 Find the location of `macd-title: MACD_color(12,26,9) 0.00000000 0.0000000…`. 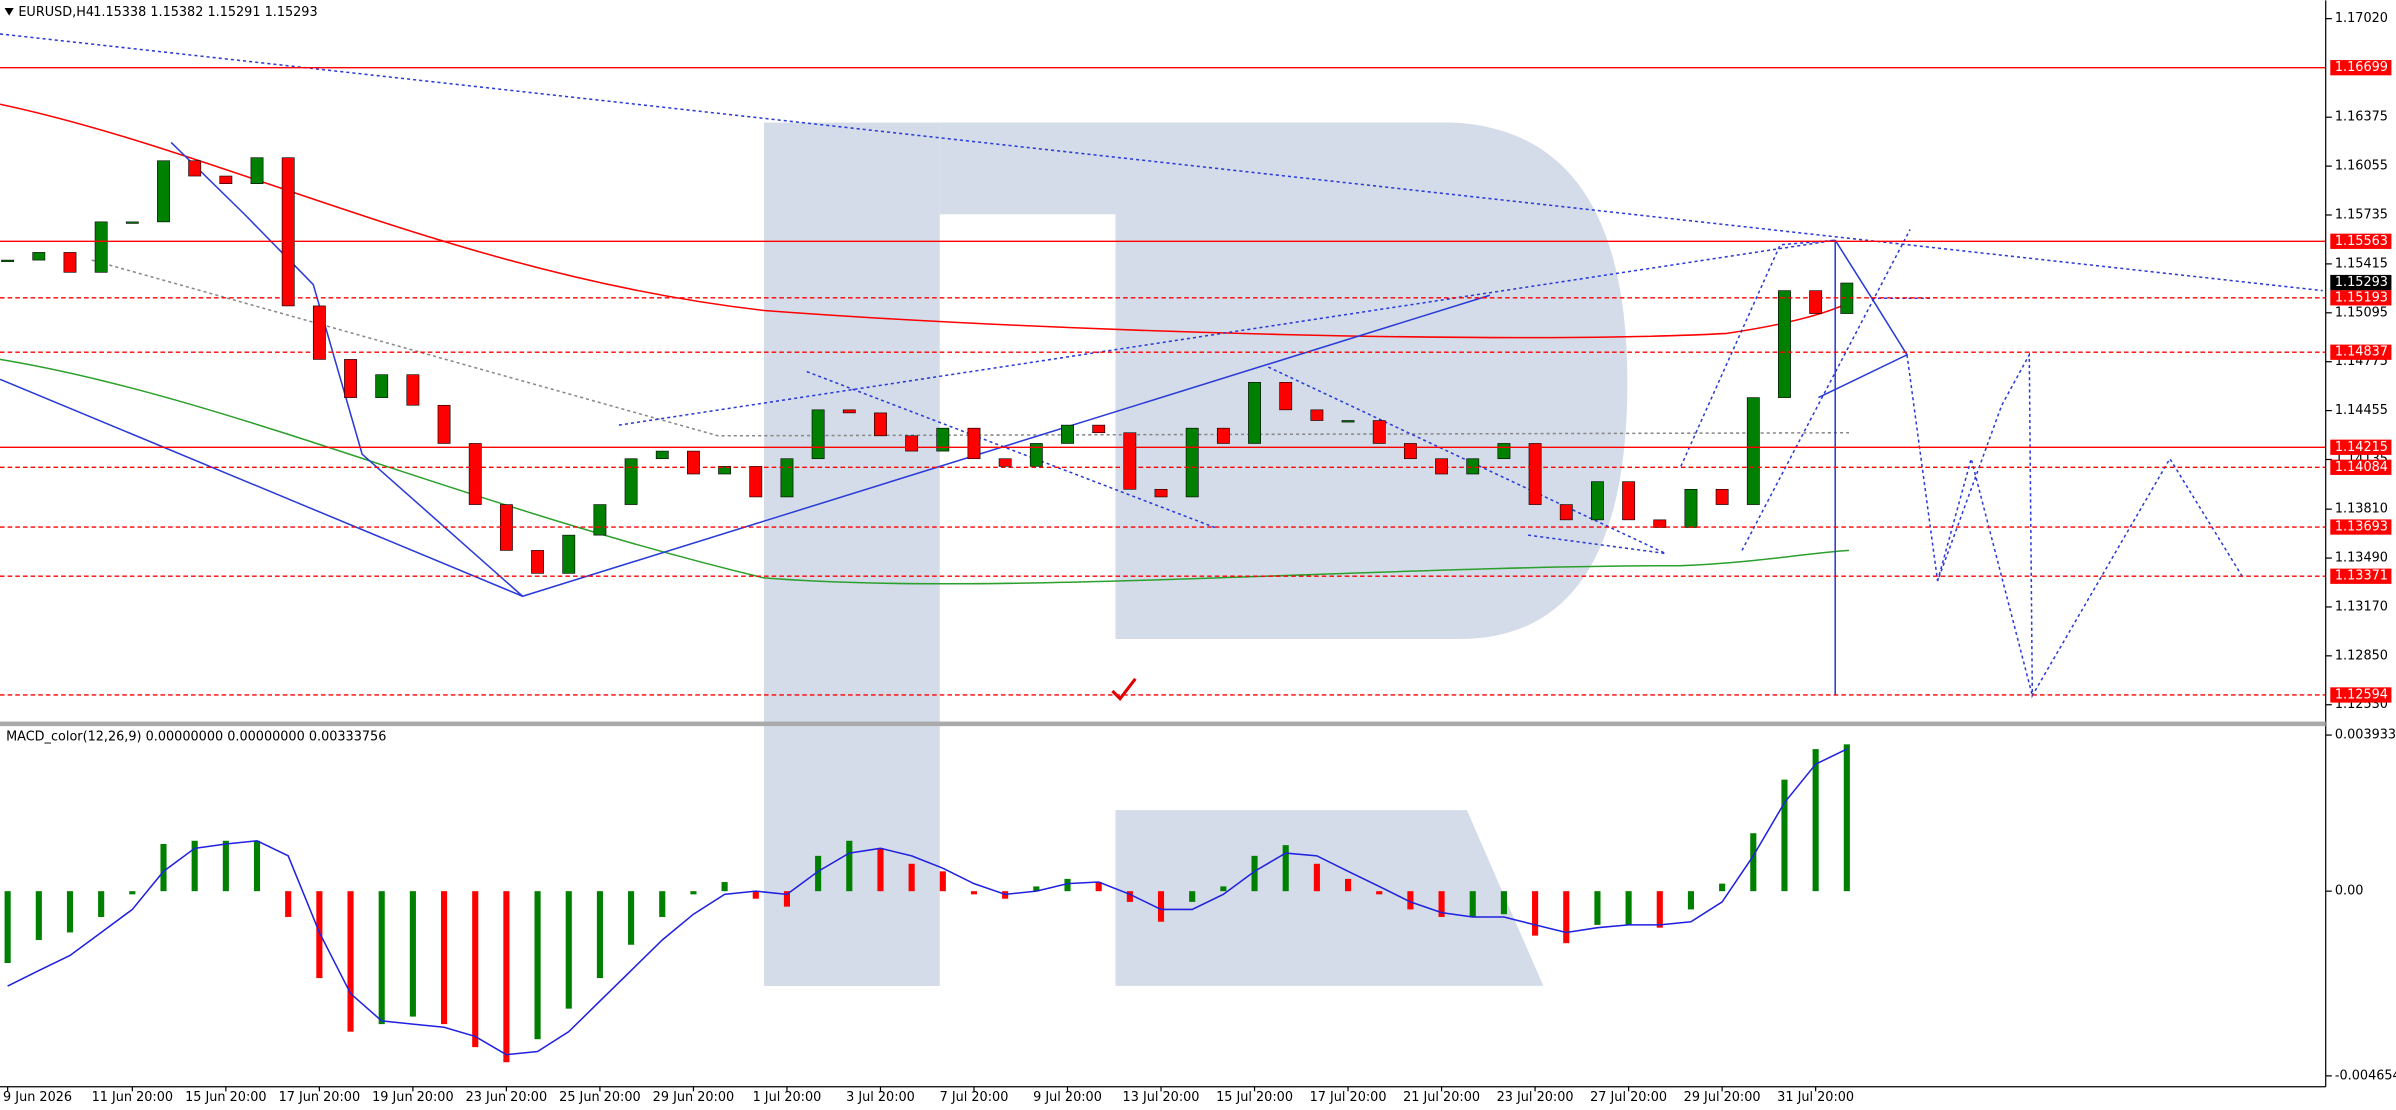

macd-title: MACD_color(12,26,9) 0.00000000 0.0000000… is located at coordinates (196, 736).